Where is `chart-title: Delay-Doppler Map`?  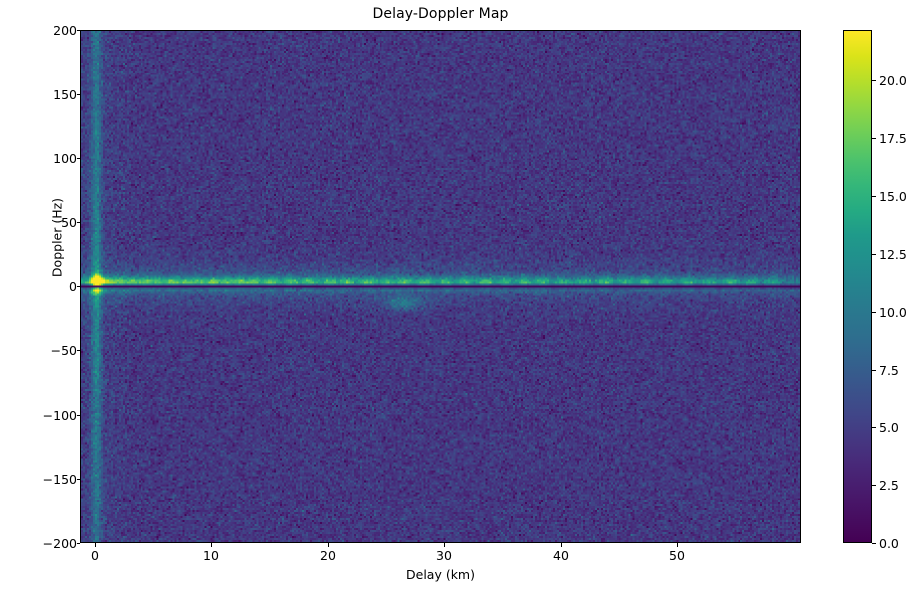
chart-title: Delay-Doppler Map is located at coordinates (440, 14).